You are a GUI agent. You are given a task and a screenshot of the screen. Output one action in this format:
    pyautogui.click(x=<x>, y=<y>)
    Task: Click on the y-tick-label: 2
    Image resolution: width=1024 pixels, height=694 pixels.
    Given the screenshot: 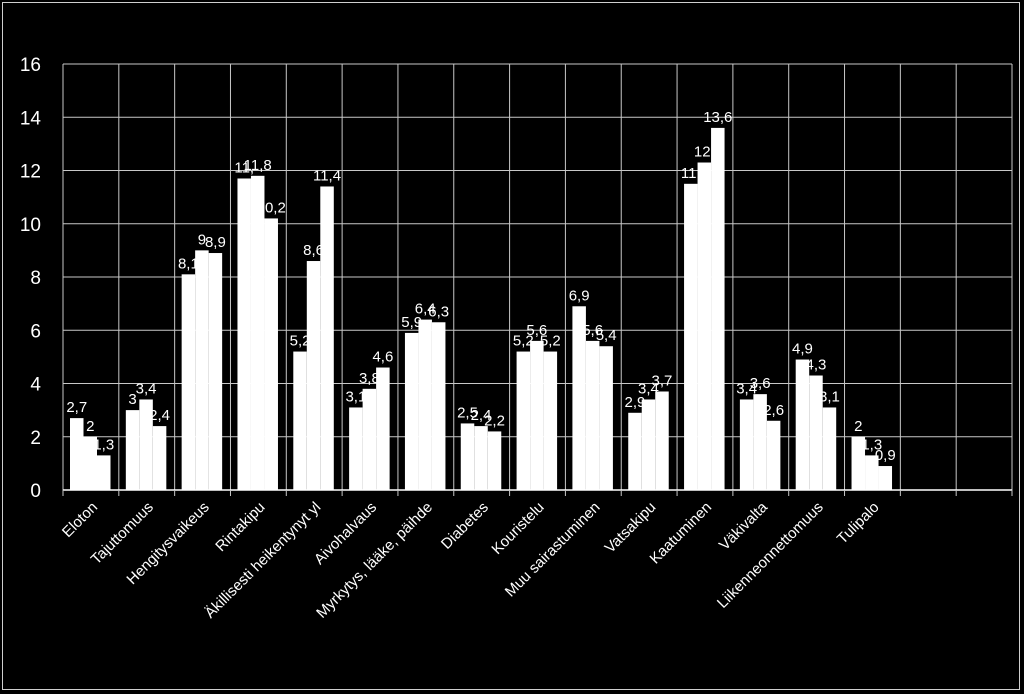 What is the action you would take?
    pyautogui.click(x=35, y=438)
    